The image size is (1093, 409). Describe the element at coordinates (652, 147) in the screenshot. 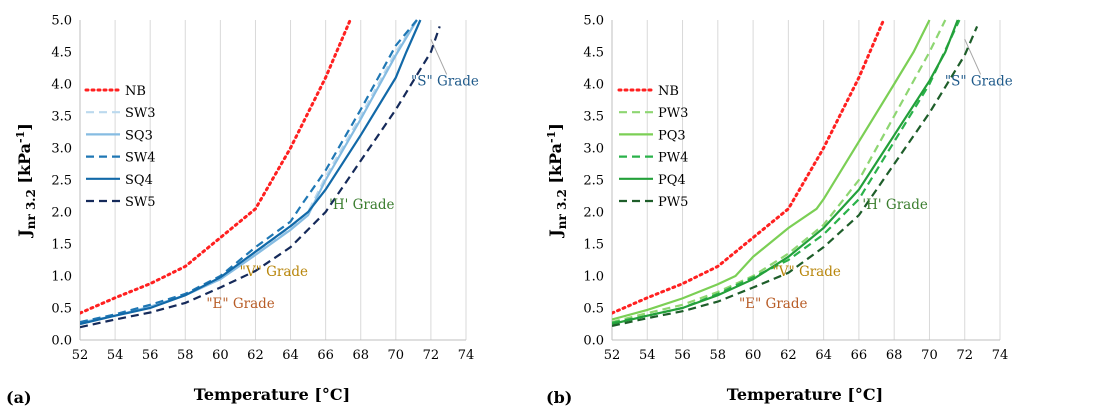

I see `legend: NB PW3 PQ3 PW4 PQ4 PW5` at that location.